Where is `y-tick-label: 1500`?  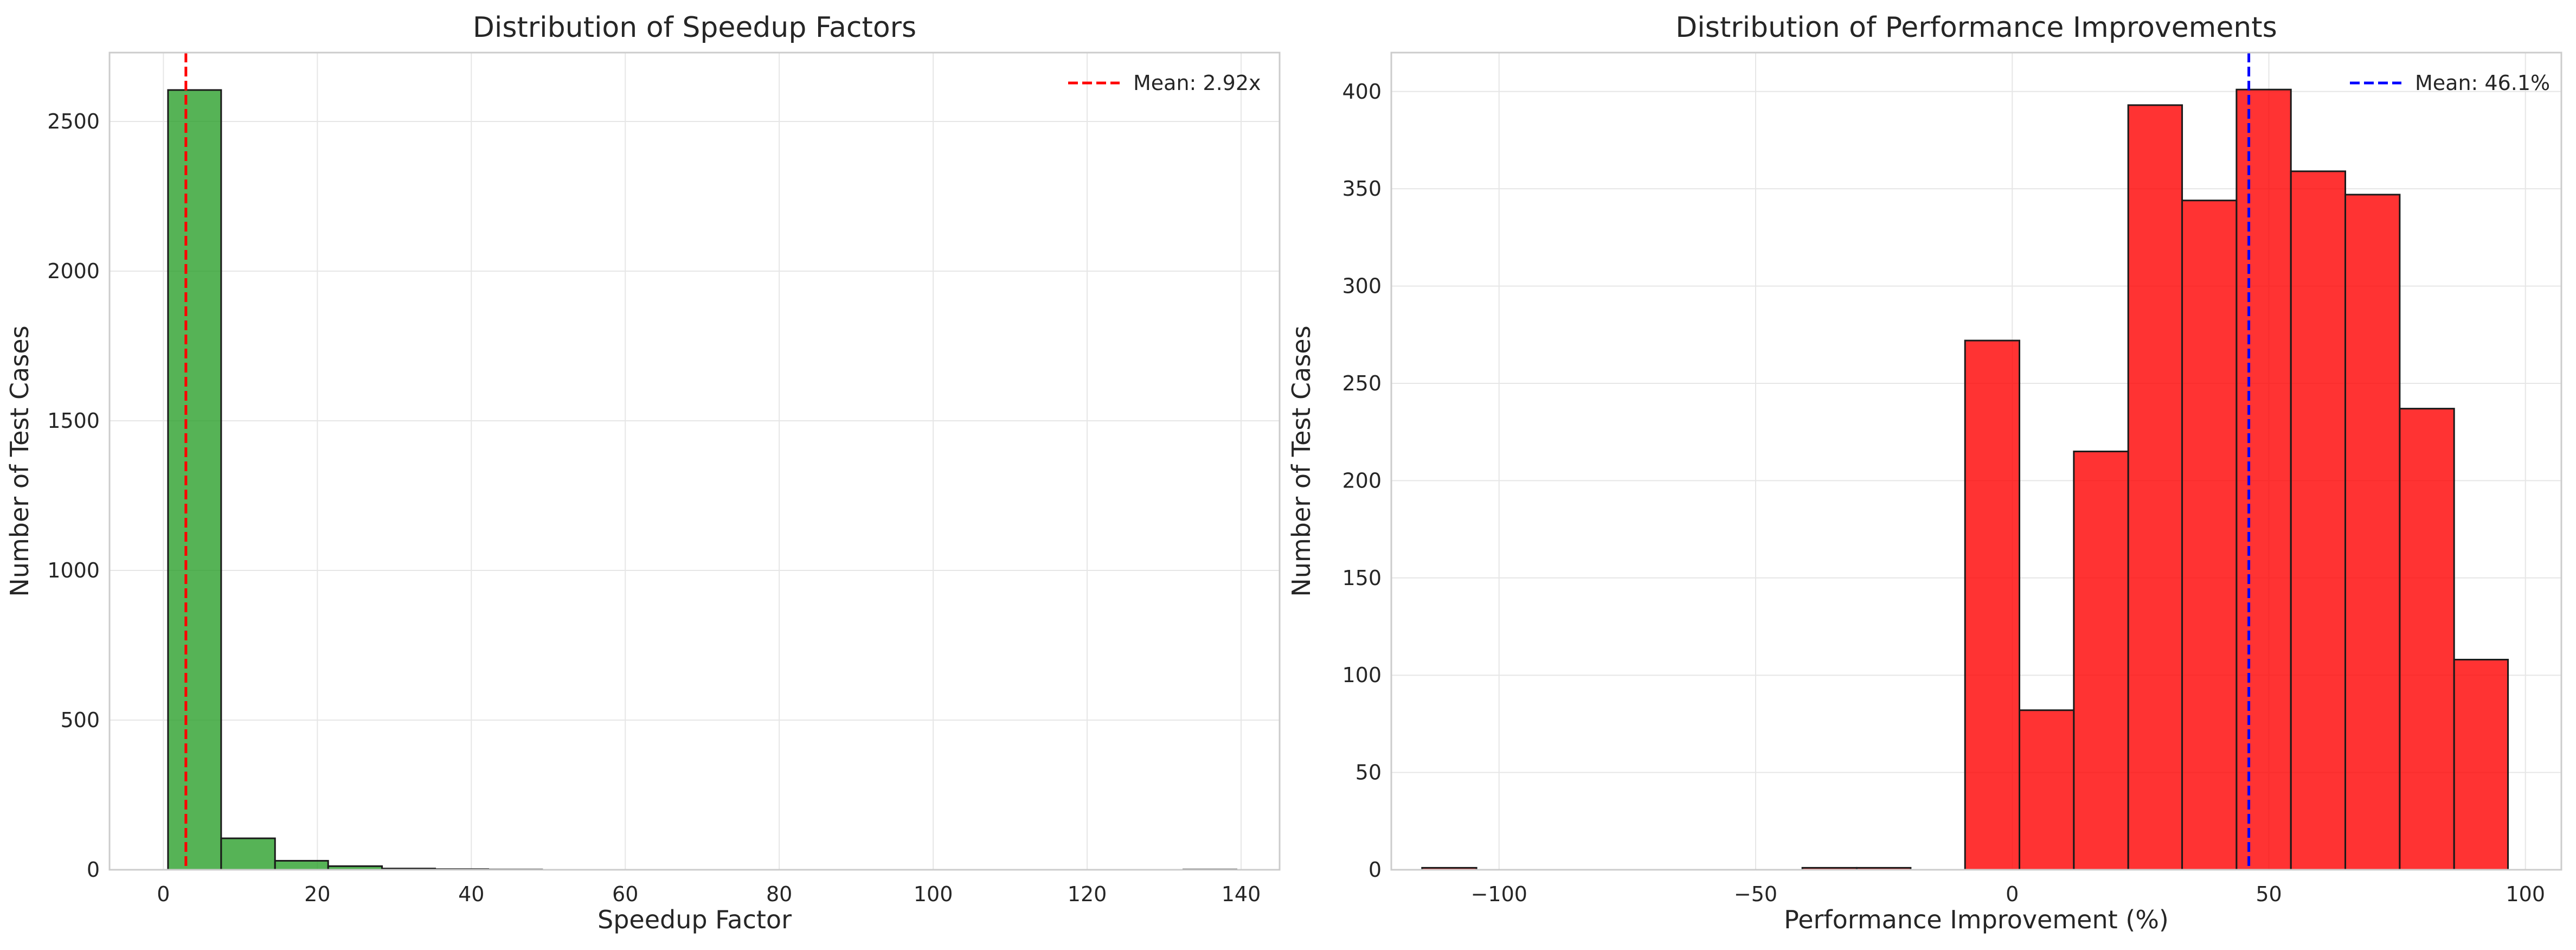
y-tick-label: 1500 is located at coordinates (73, 421).